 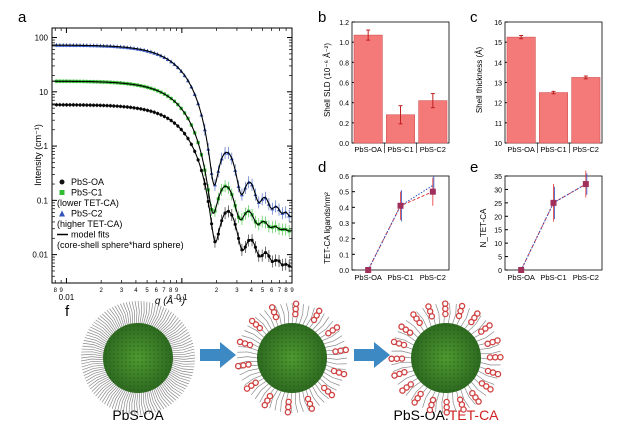 I want to click on panel-d-xtick-label: PbS-C1, so click(x=400, y=277).